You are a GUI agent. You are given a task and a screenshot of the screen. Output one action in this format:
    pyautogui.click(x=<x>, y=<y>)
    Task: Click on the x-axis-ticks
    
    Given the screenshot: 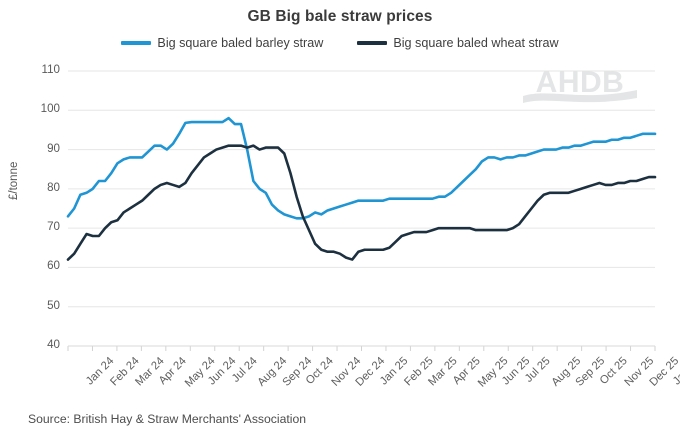 What is the action you would take?
    pyautogui.click(x=361, y=348)
    